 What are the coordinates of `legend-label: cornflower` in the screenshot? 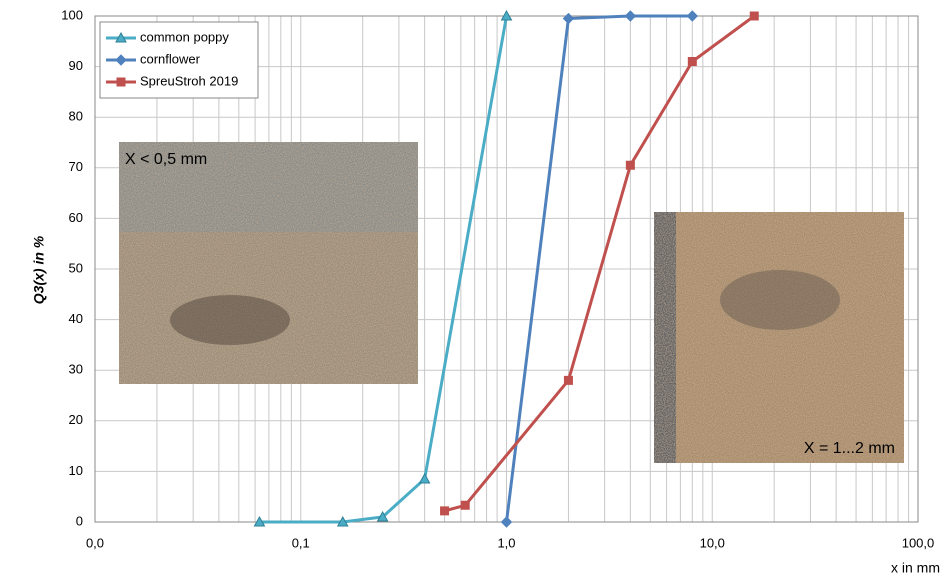 It's located at (170, 58).